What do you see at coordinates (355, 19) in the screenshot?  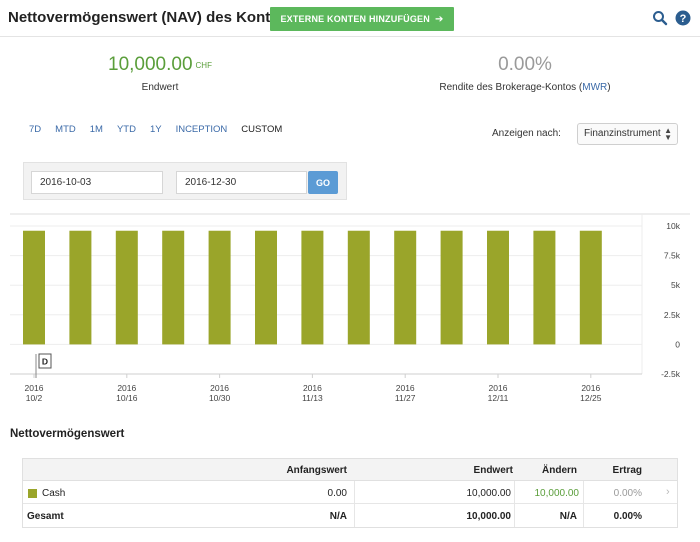 I see `add-external-accounts-label: EXTERNE KONTEN HINZUFÜGEN` at bounding box center [355, 19].